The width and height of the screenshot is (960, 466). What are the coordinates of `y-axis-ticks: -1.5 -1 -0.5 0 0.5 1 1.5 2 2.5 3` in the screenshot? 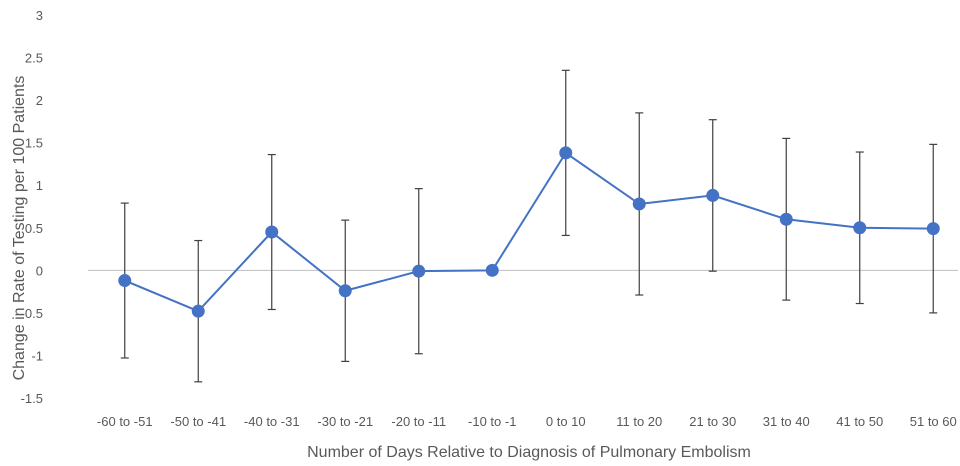 It's located at (32, 207).